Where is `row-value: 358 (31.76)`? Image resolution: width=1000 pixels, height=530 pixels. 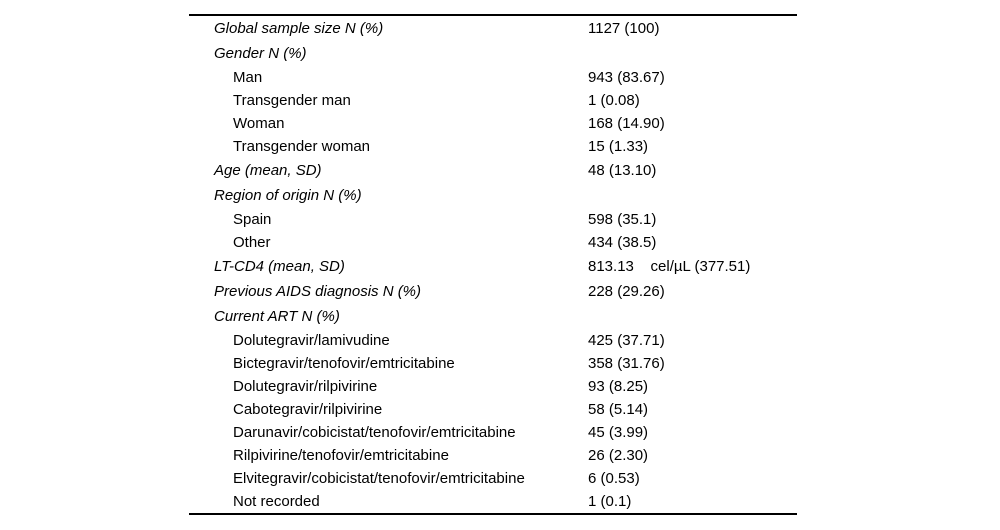 row-value: 358 (31.76) is located at coordinates (626, 363).